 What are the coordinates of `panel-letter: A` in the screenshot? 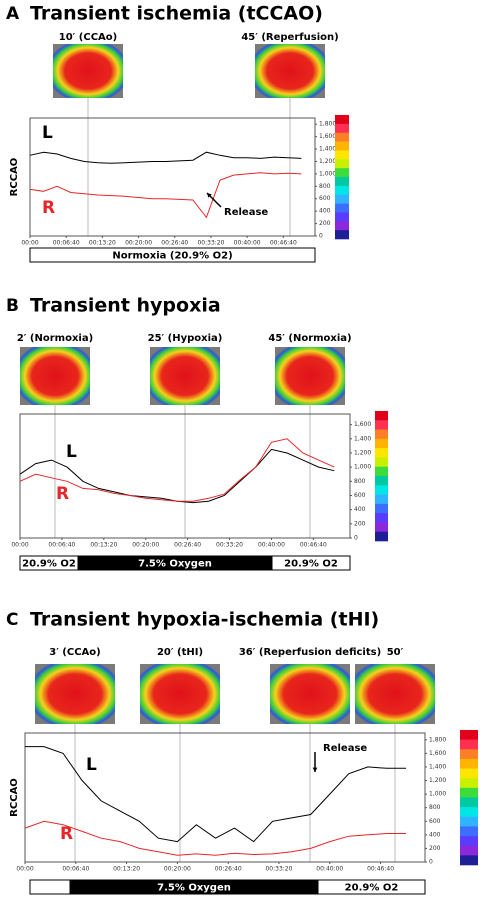 It's located at (13, 14).